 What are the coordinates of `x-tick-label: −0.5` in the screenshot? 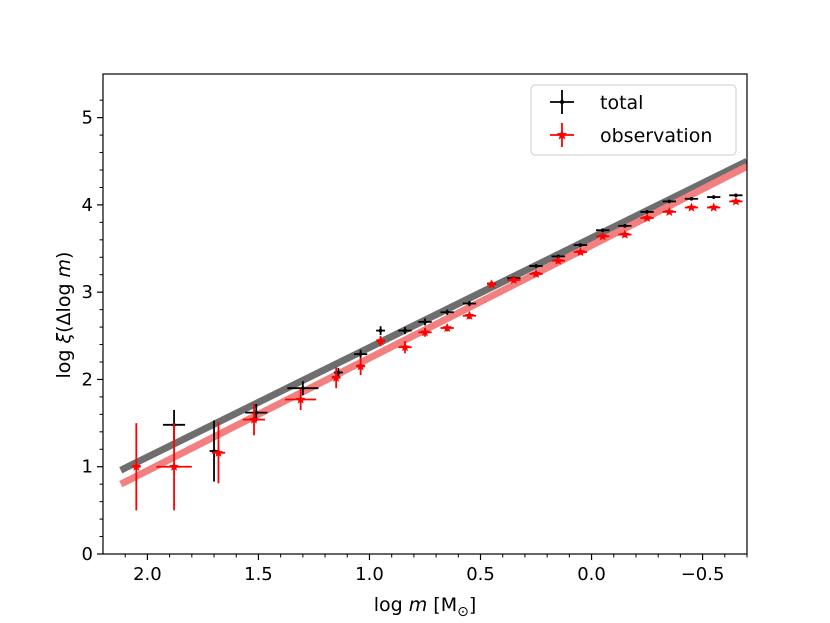 It's located at (703, 574).